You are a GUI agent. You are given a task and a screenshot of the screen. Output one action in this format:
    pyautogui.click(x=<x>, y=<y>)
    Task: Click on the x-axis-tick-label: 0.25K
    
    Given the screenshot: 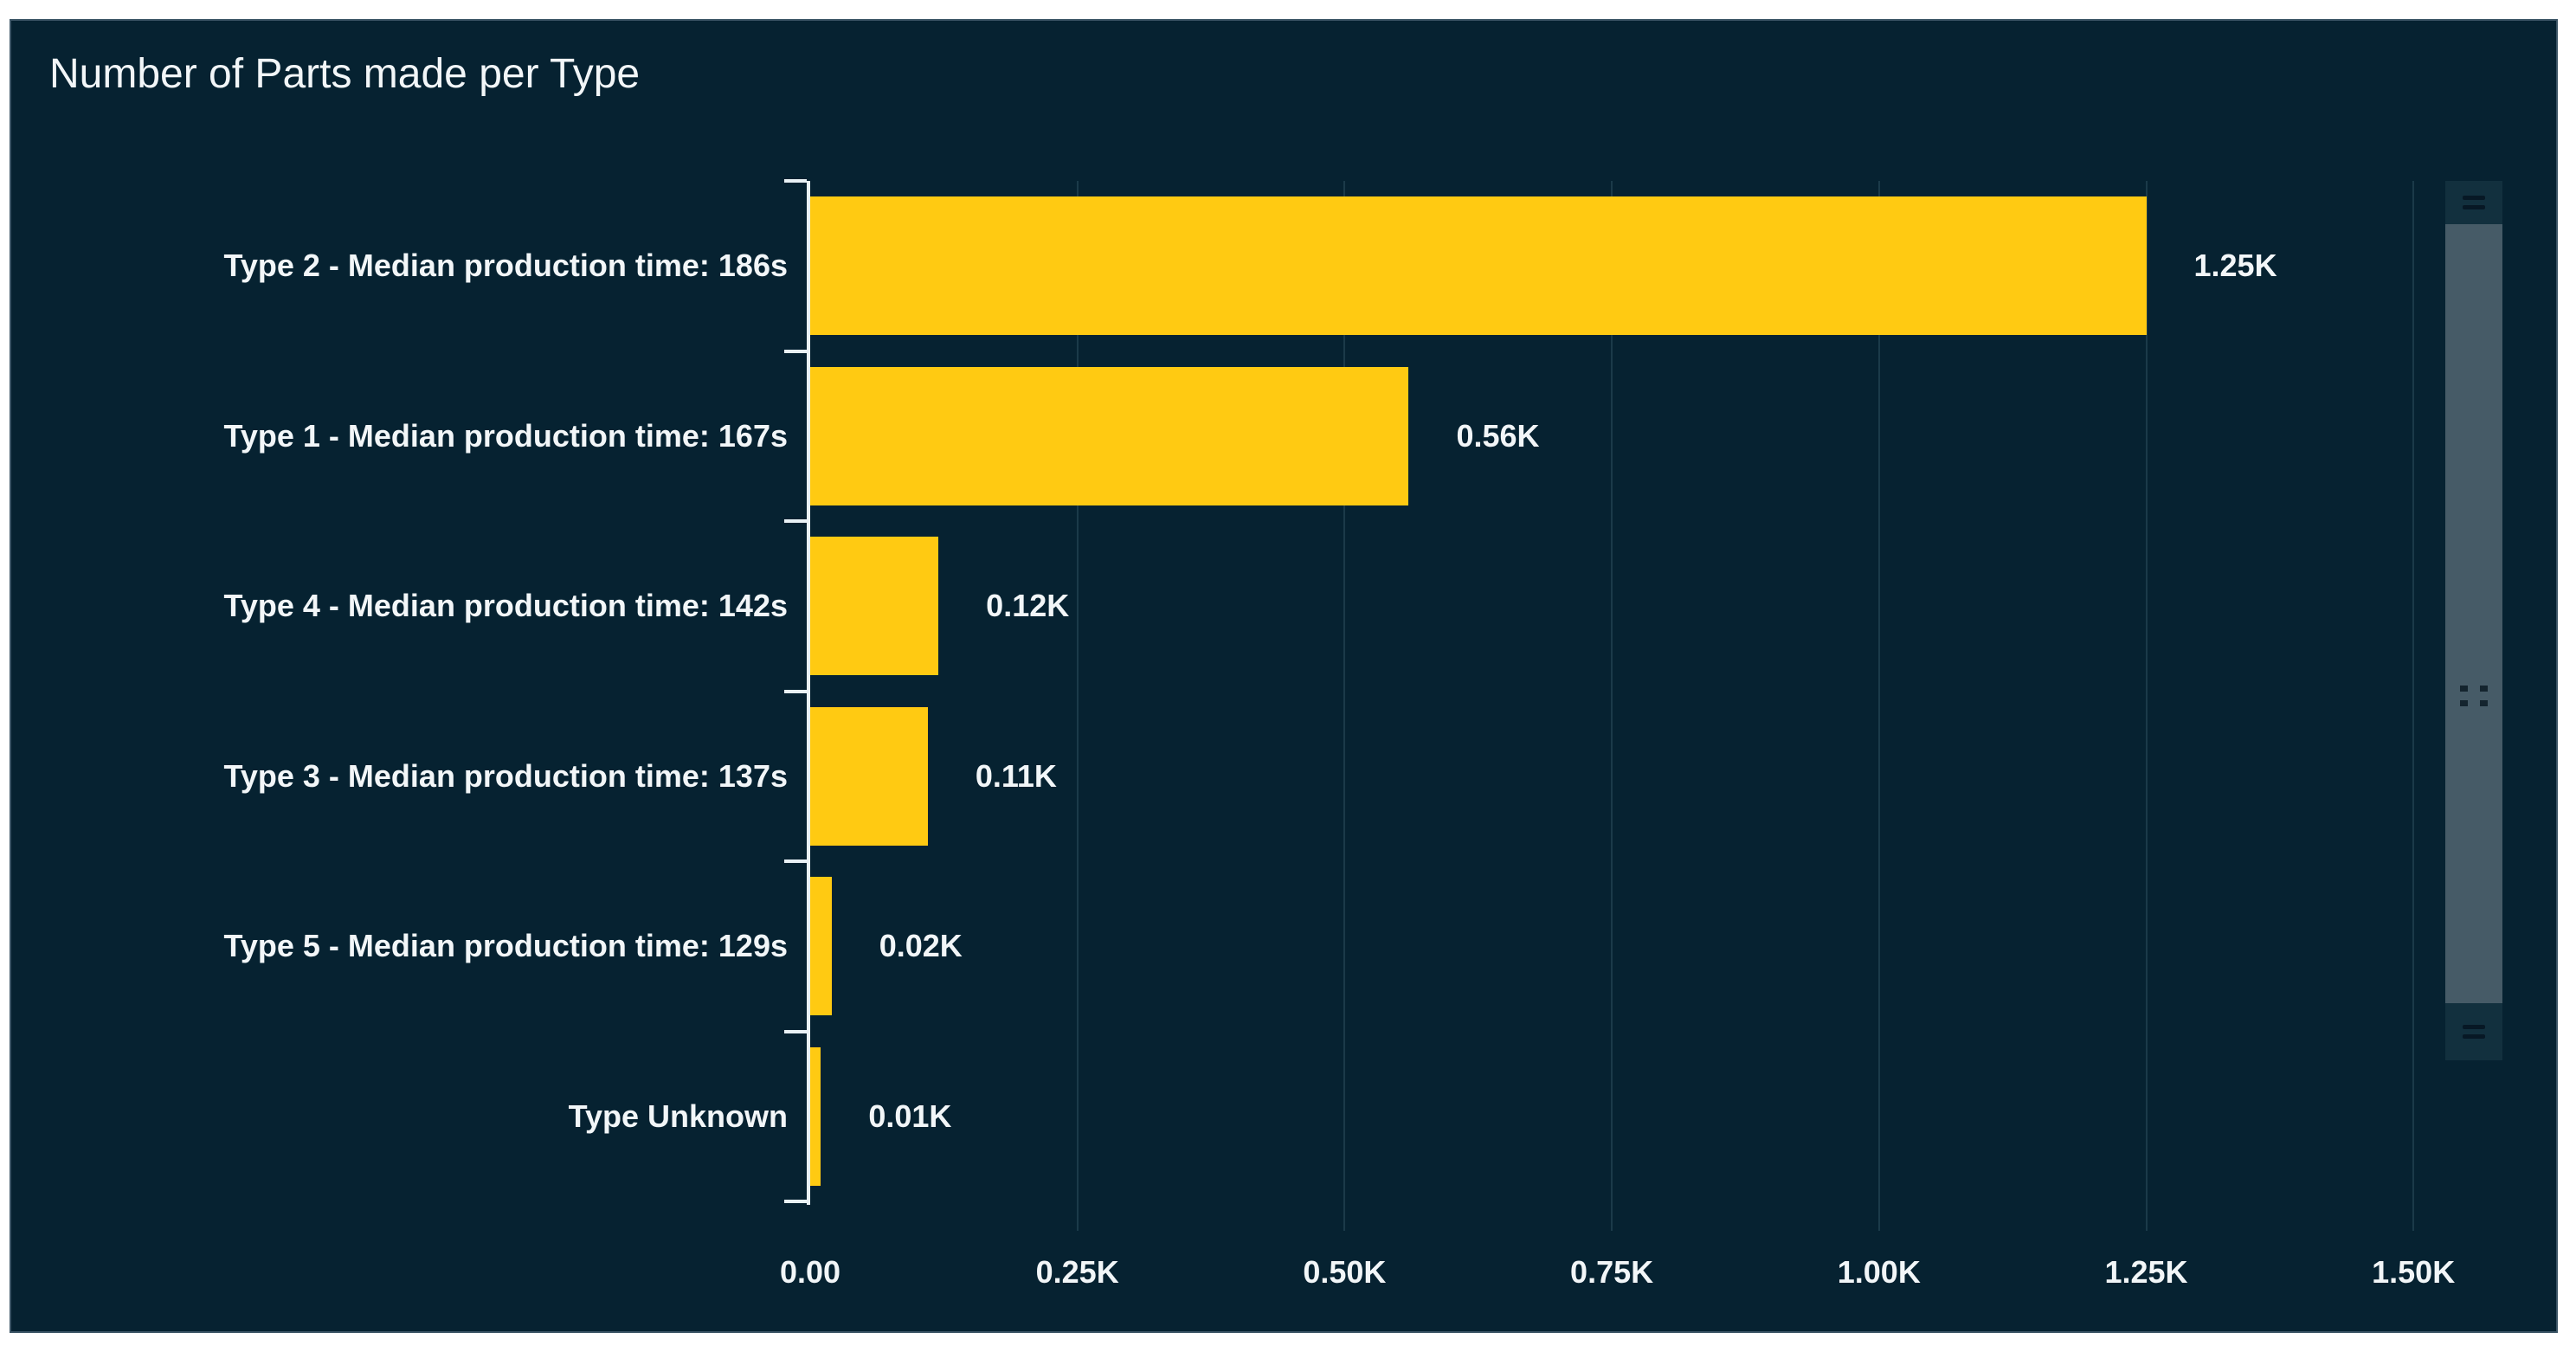 What is the action you would take?
    pyautogui.click(x=1077, y=1272)
    